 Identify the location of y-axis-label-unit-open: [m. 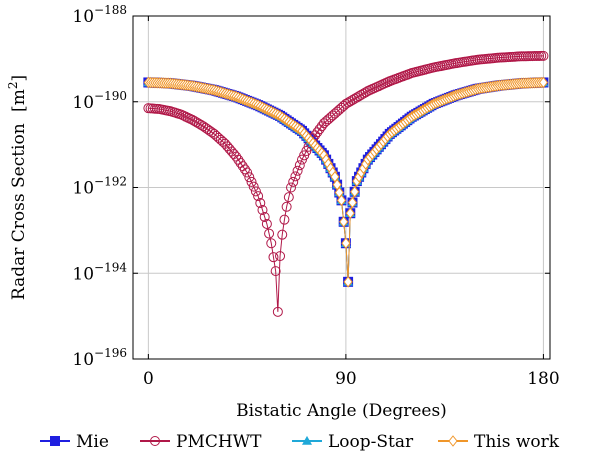
(19, 100).